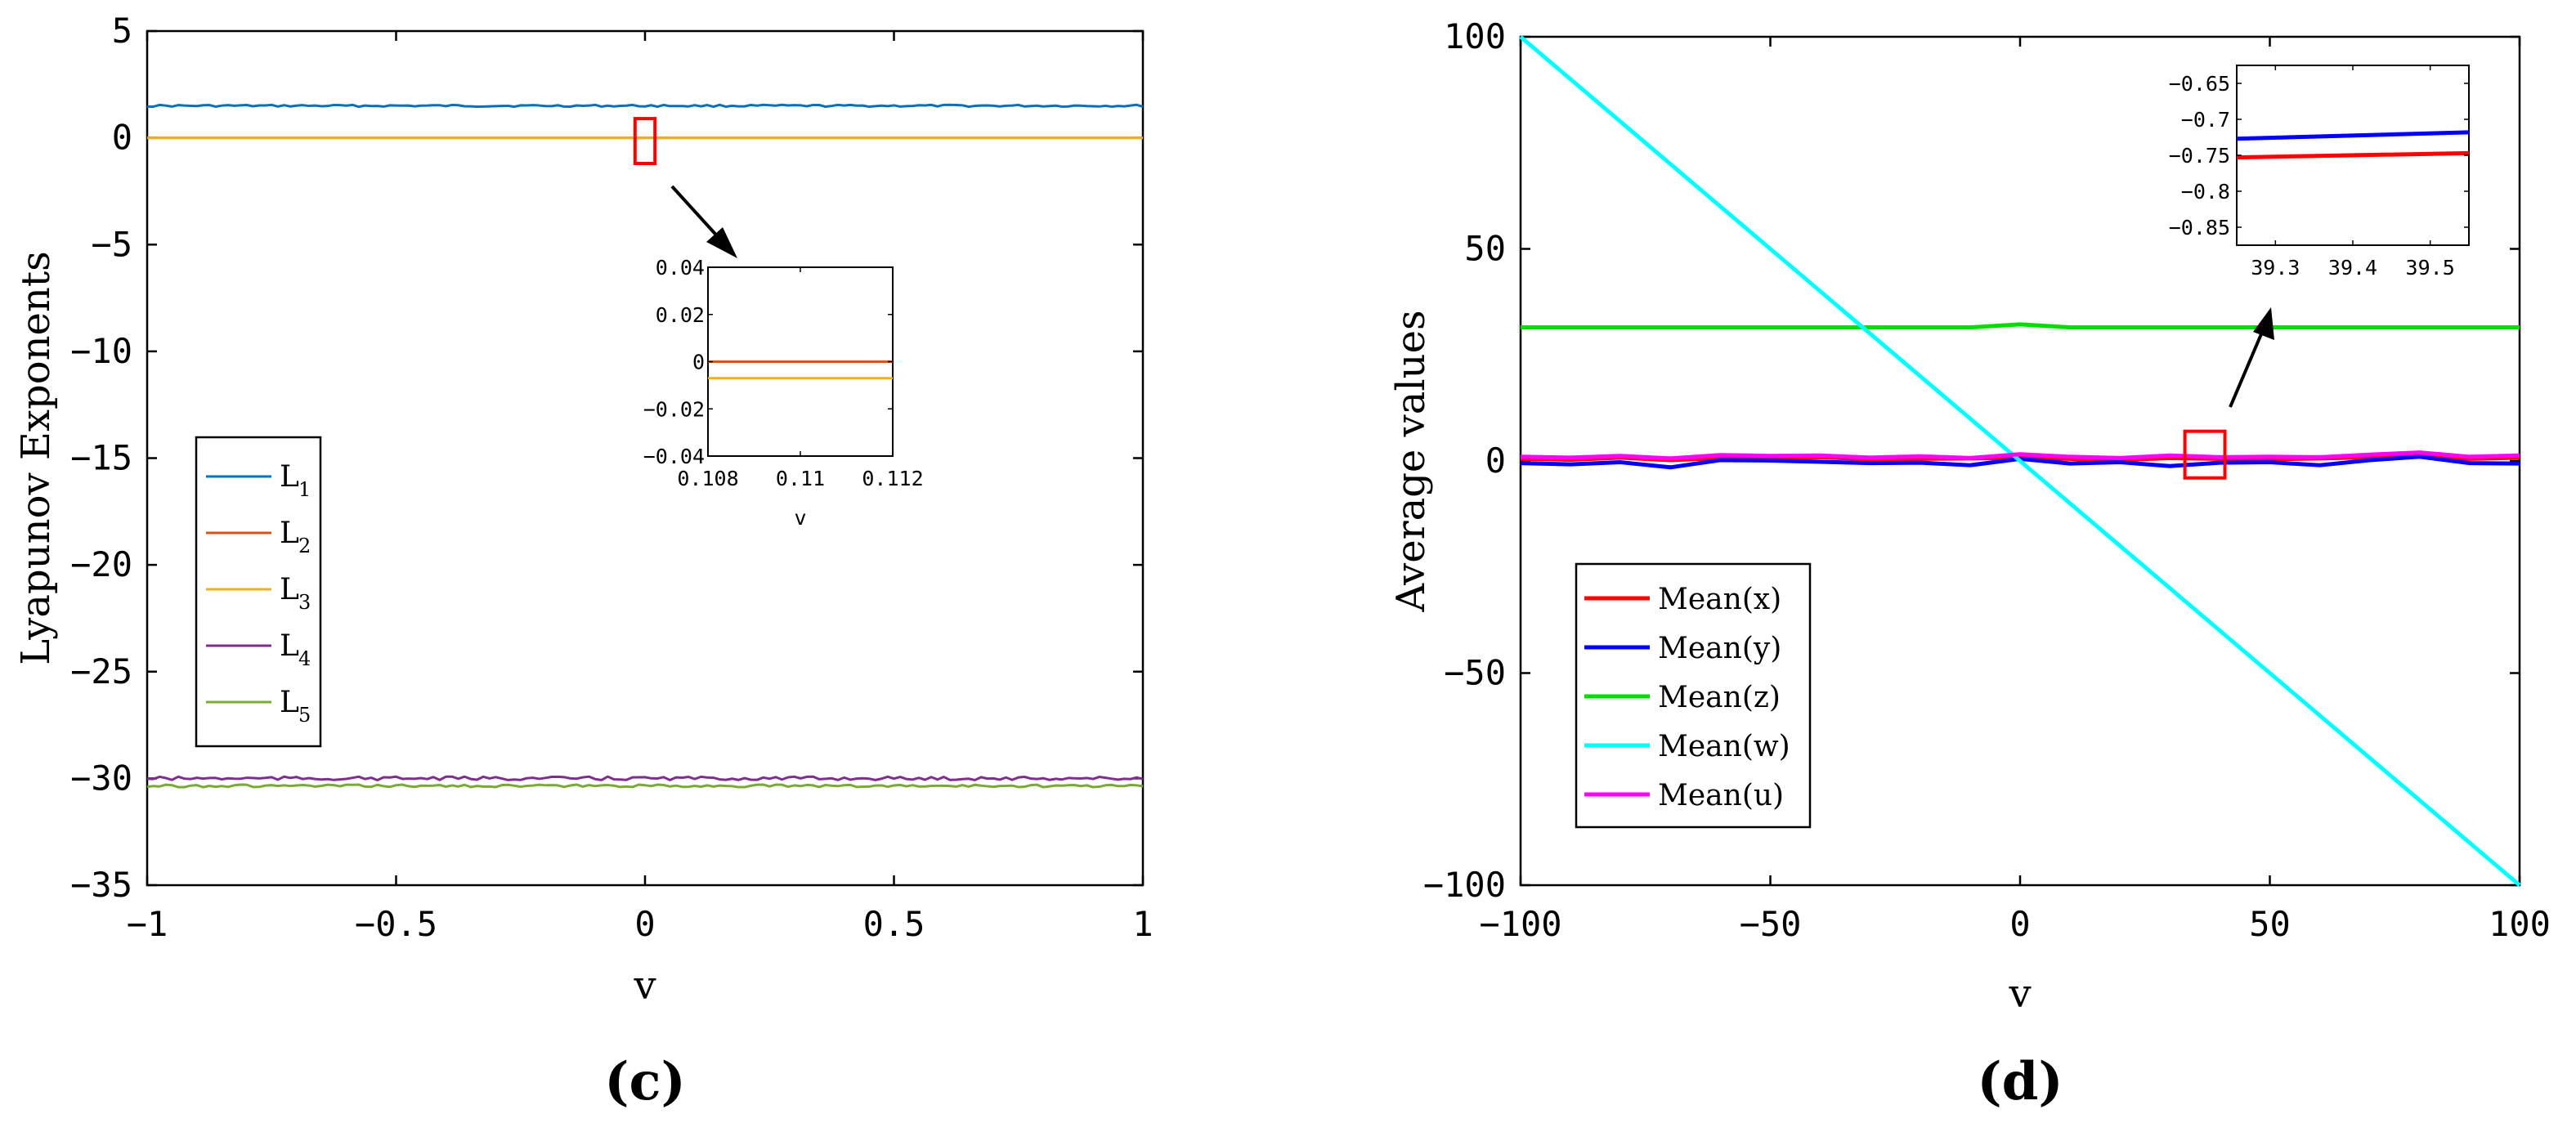  I want to click on c-x-axis-title: v, so click(645, 986).